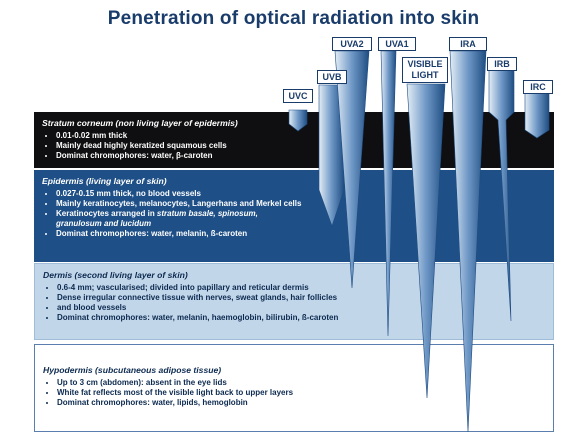 The image size is (587, 433). What do you see at coordinates (425, 70) in the screenshot?
I see `band-label-visible-light: VISIBLE LIGHT` at bounding box center [425, 70].